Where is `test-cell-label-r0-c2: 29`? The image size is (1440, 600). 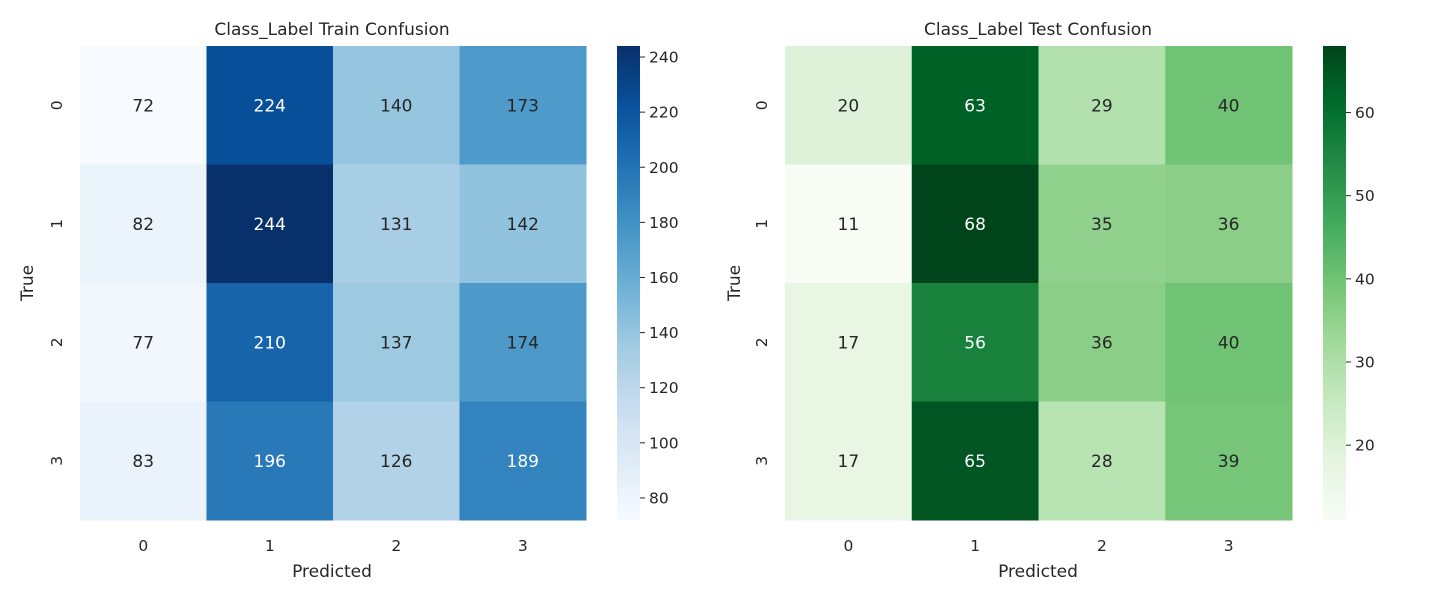 test-cell-label-r0-c2: 29 is located at coordinates (1102, 106).